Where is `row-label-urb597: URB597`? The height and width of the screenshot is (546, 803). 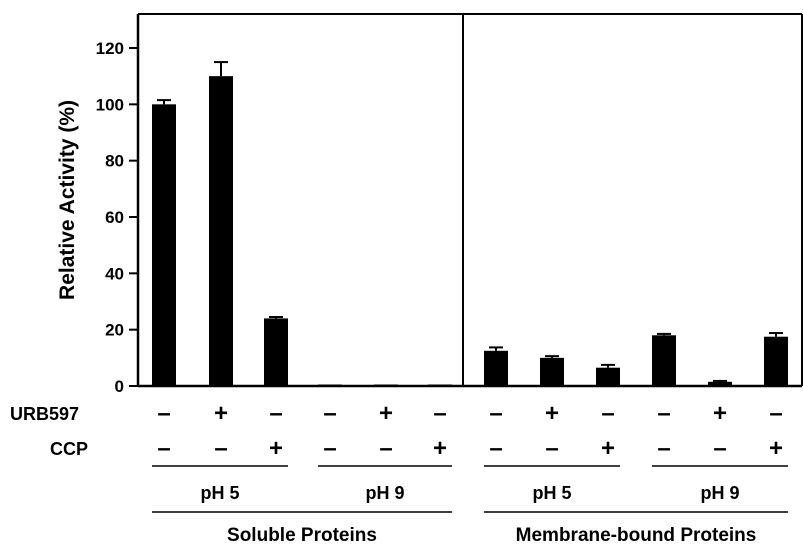 row-label-urb597: URB597 is located at coordinates (44, 414).